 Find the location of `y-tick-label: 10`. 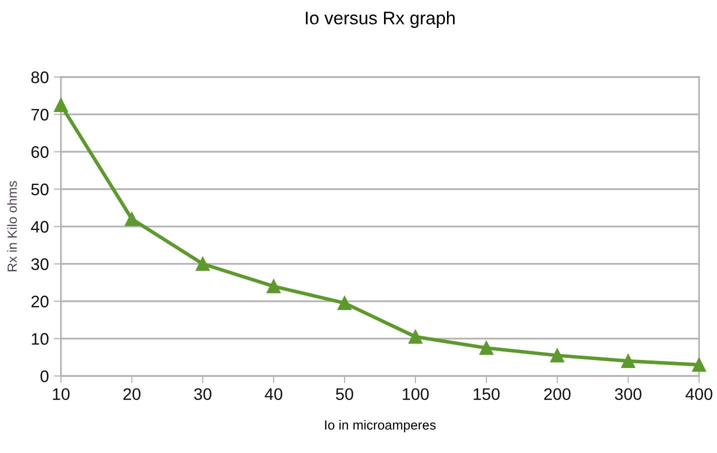

y-tick-label: 10 is located at coordinates (40, 339).